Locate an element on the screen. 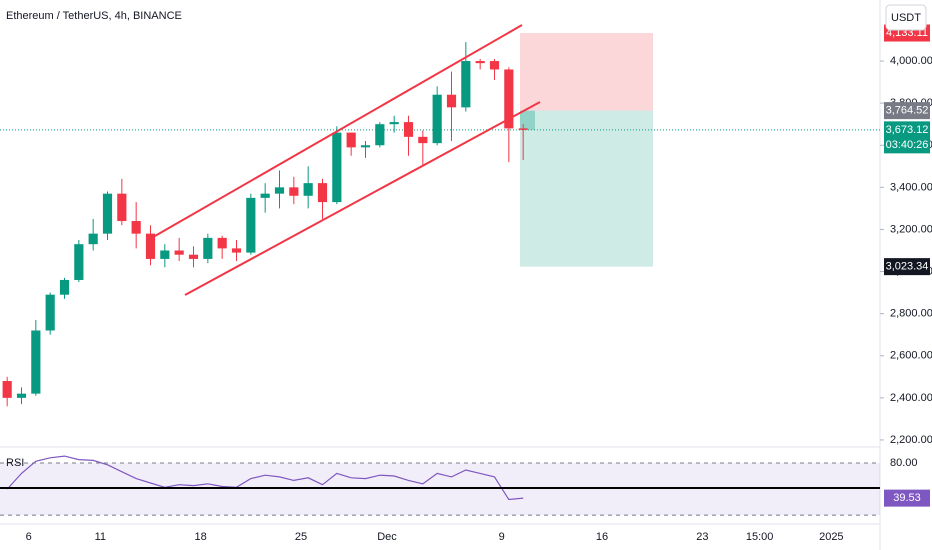 This screenshot has width=932, height=550. price-label: 3,673.12 is located at coordinates (907, 130).